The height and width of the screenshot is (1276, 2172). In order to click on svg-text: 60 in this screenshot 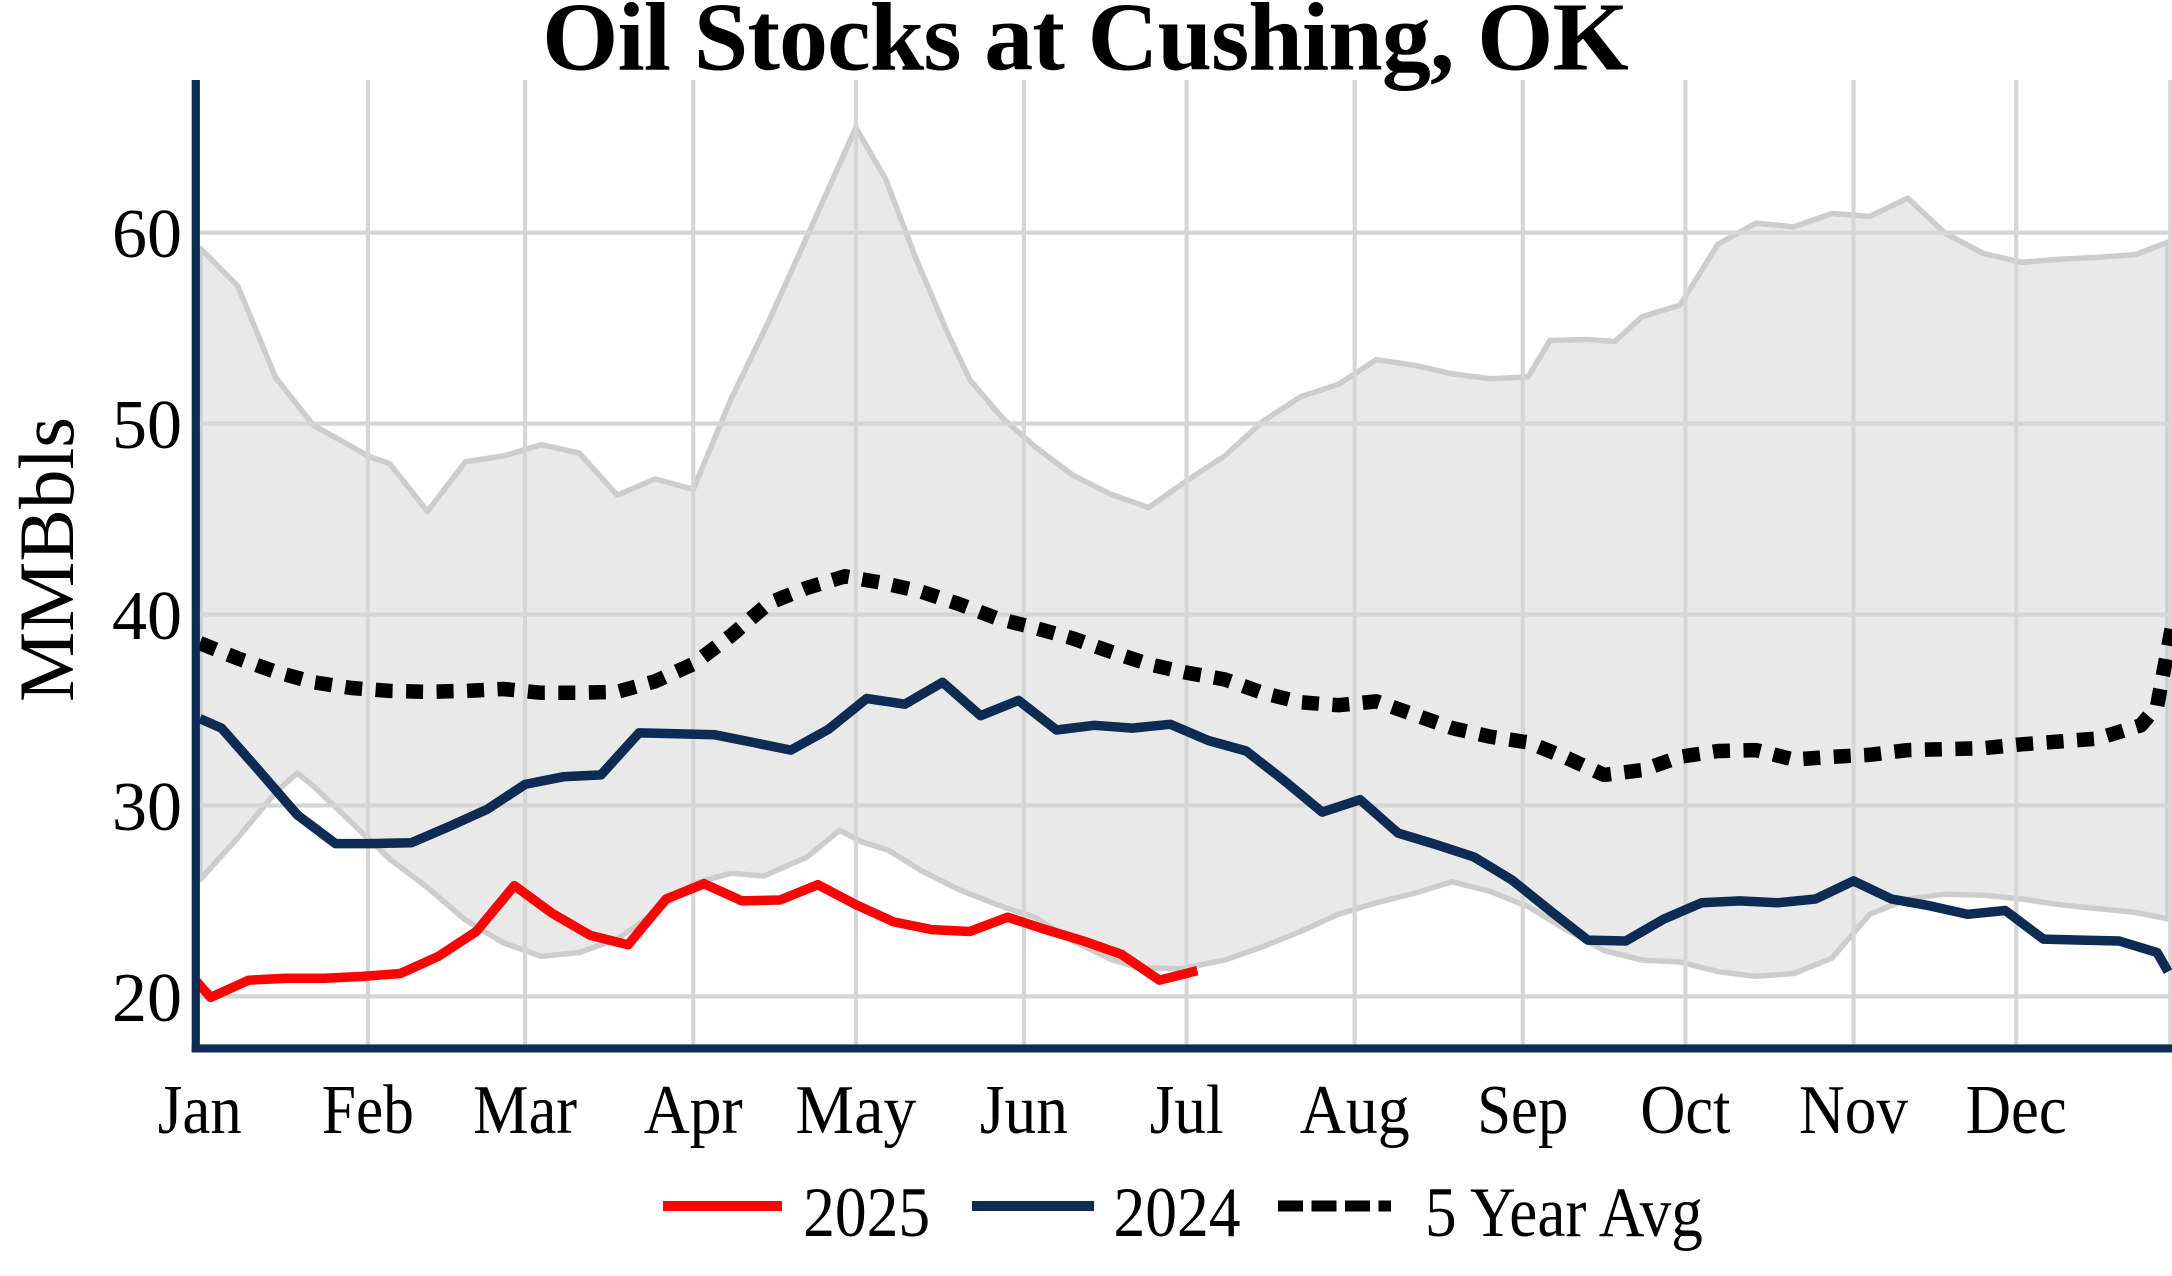, I will do `click(147, 234)`.